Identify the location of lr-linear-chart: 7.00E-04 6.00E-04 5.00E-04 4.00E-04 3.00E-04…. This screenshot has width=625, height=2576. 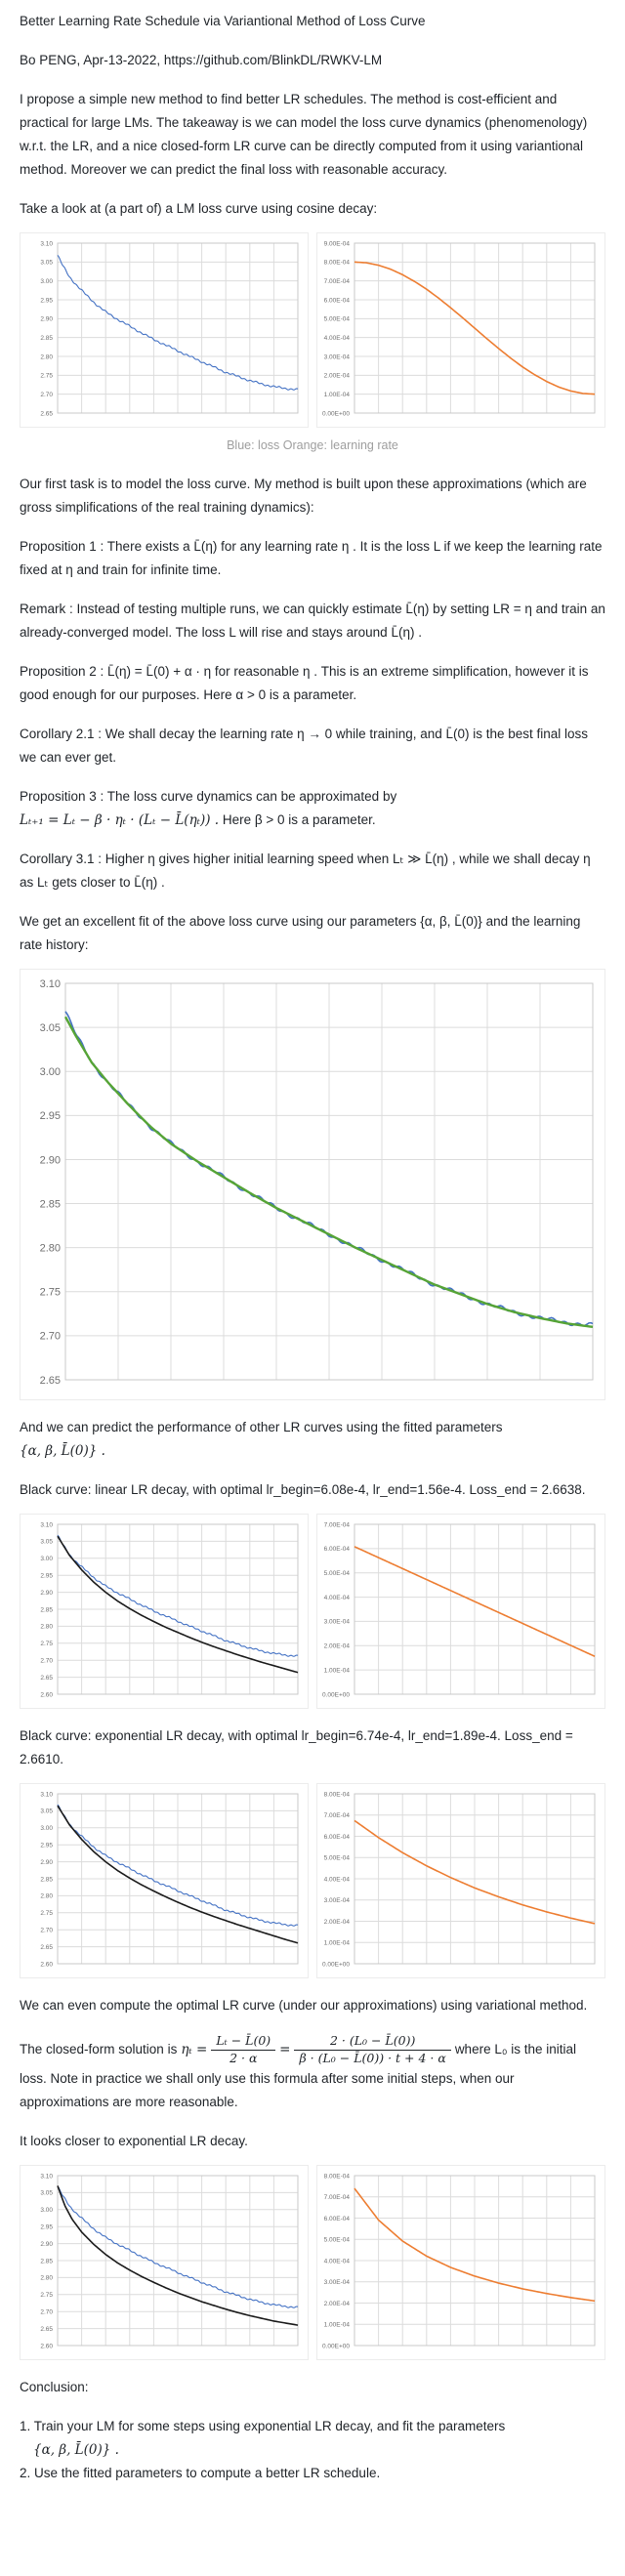
(460, 1611).